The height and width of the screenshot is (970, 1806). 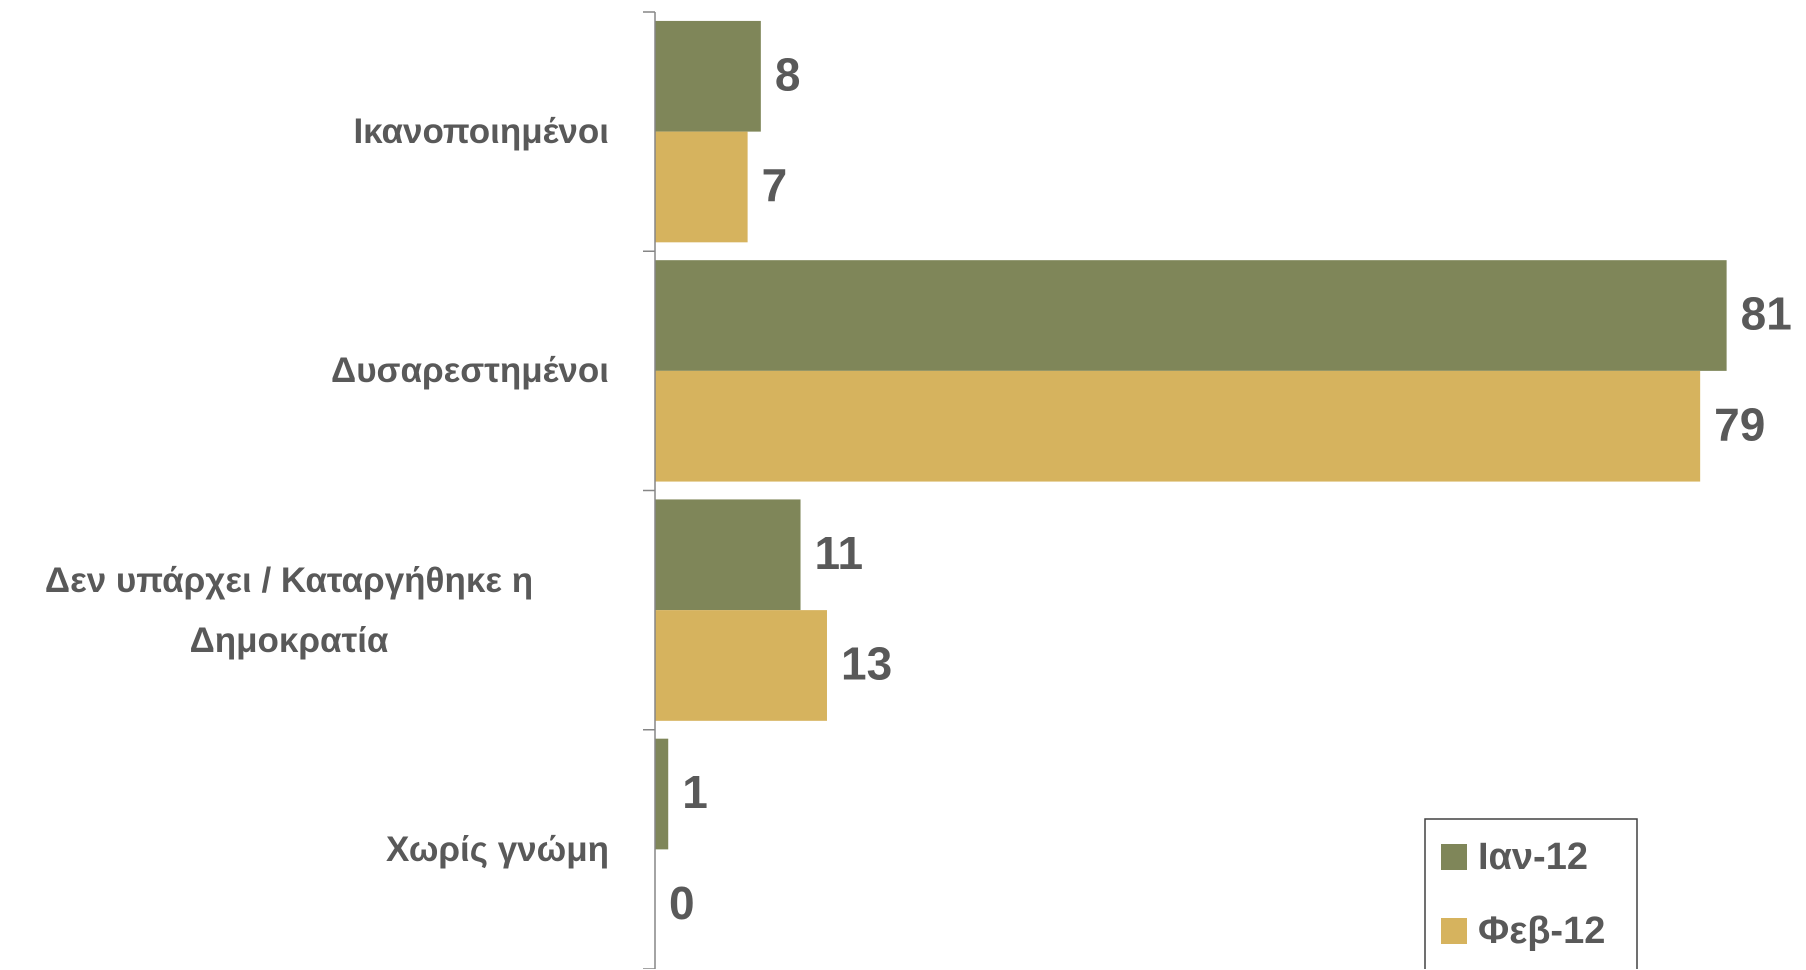 What do you see at coordinates (289, 610) in the screenshot?
I see `category-label: Δεν υπάρχει / Καταργήθηκε η Δημοκρατία` at bounding box center [289, 610].